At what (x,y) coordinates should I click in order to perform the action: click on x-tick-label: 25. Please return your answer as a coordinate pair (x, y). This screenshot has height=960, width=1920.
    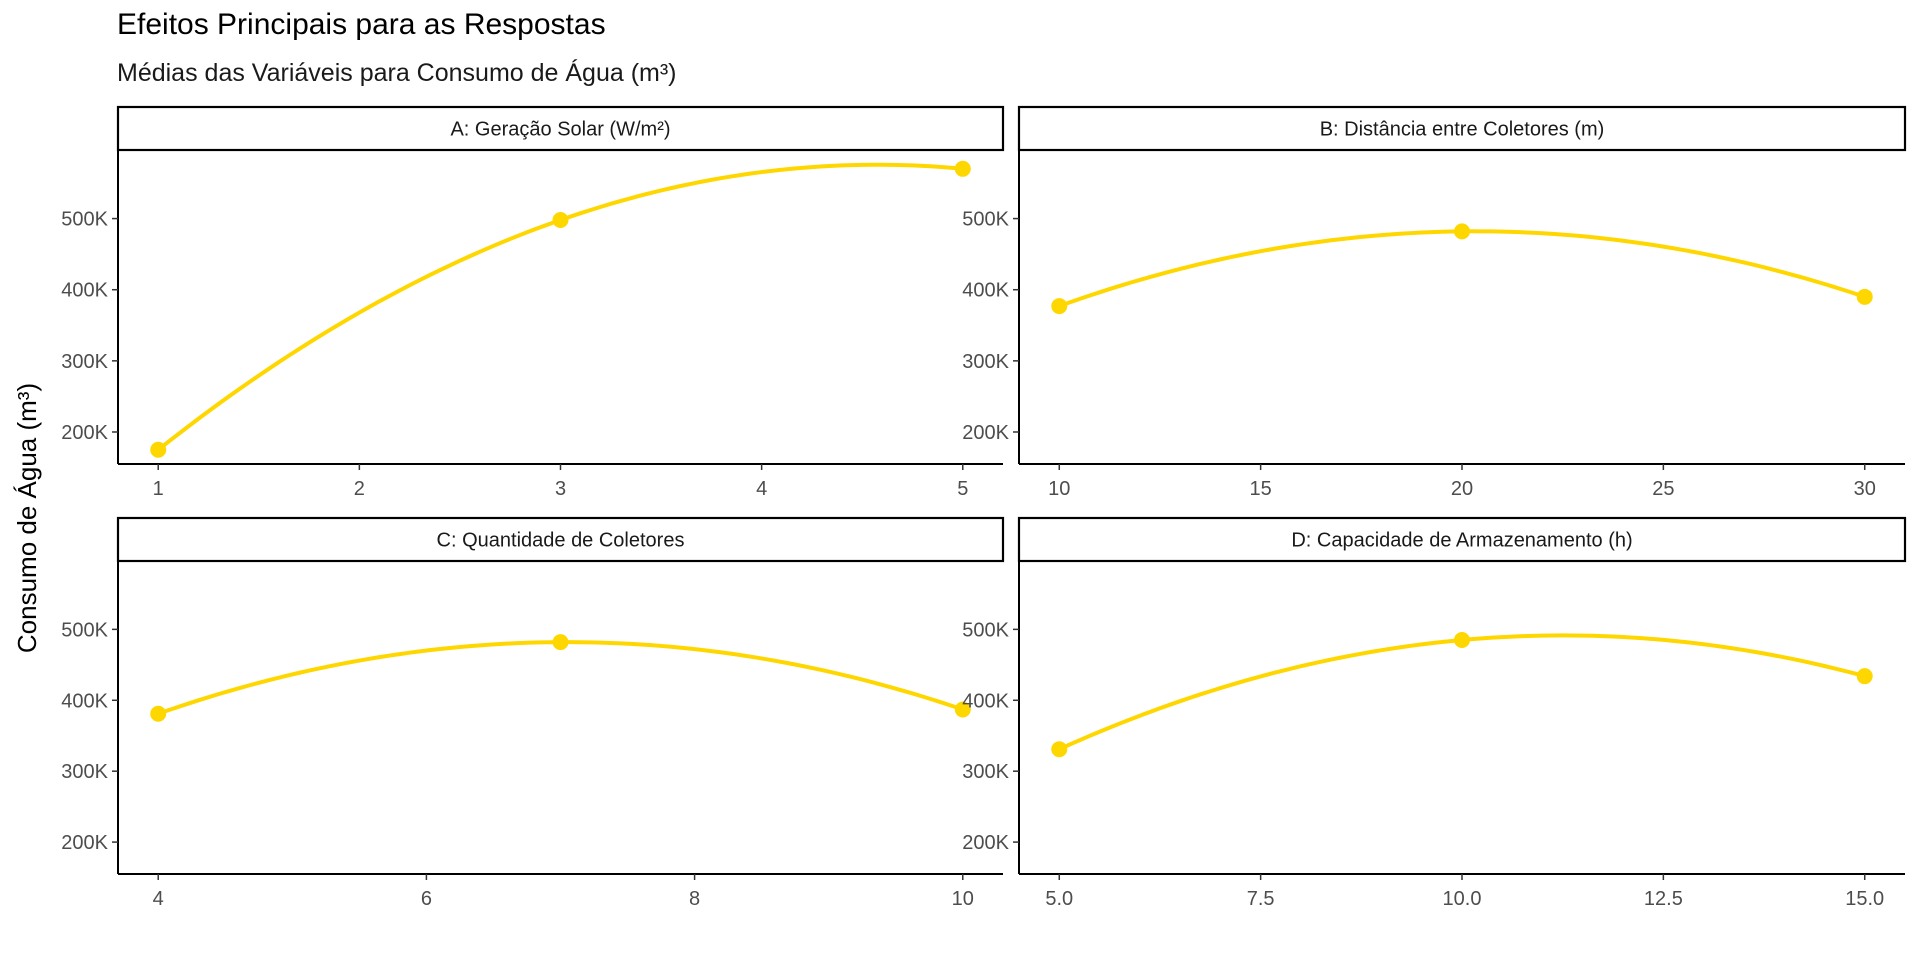
    Looking at the image, I should click on (1663, 489).